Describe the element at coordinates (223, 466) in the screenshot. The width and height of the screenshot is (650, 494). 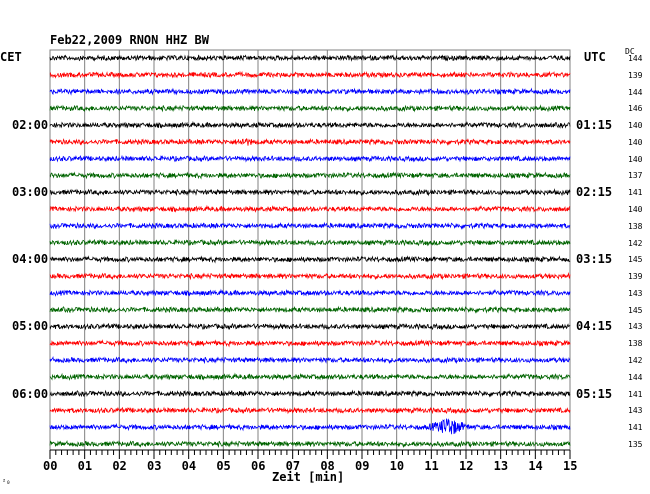
I see `x-tick-label: 05` at that location.